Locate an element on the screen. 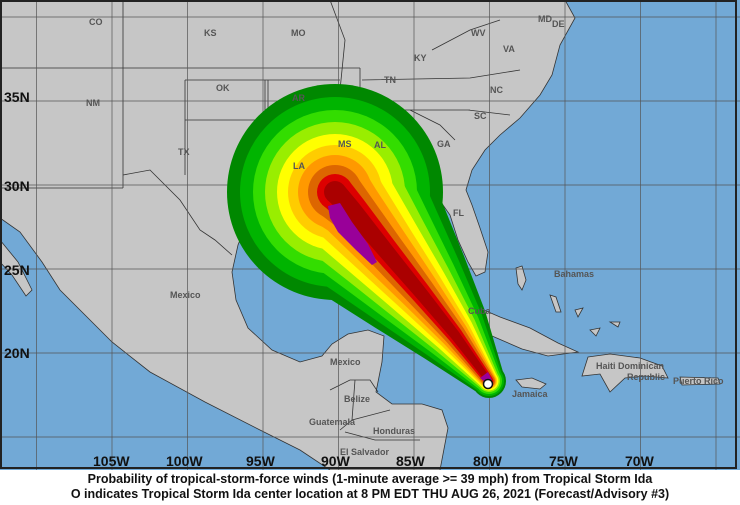 The height and width of the screenshot is (505, 740). state-label: KS is located at coordinates (210, 33).